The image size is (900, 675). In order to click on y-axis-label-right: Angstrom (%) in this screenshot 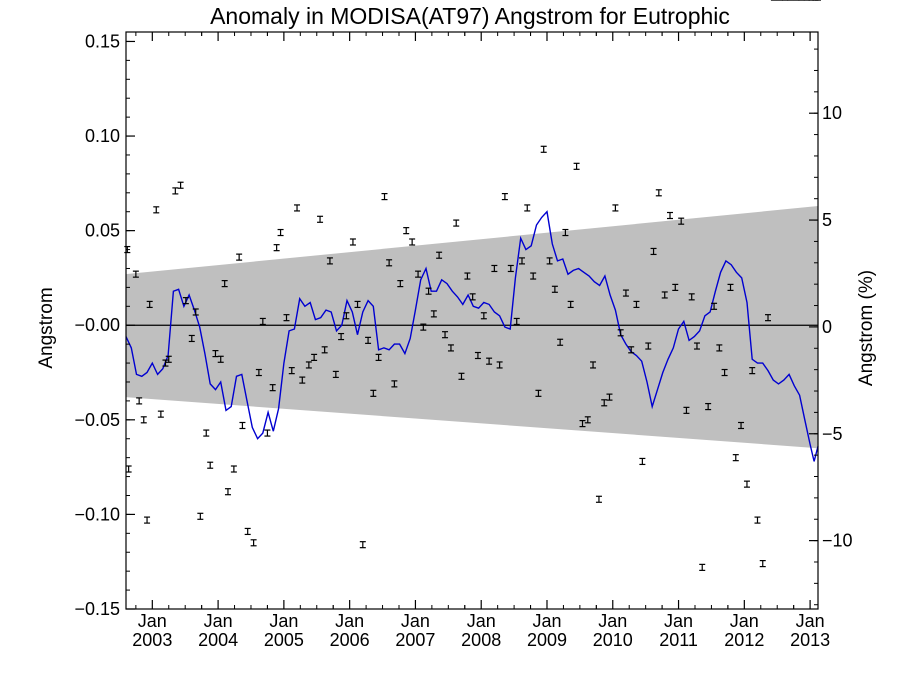, I will do `click(866, 328)`.